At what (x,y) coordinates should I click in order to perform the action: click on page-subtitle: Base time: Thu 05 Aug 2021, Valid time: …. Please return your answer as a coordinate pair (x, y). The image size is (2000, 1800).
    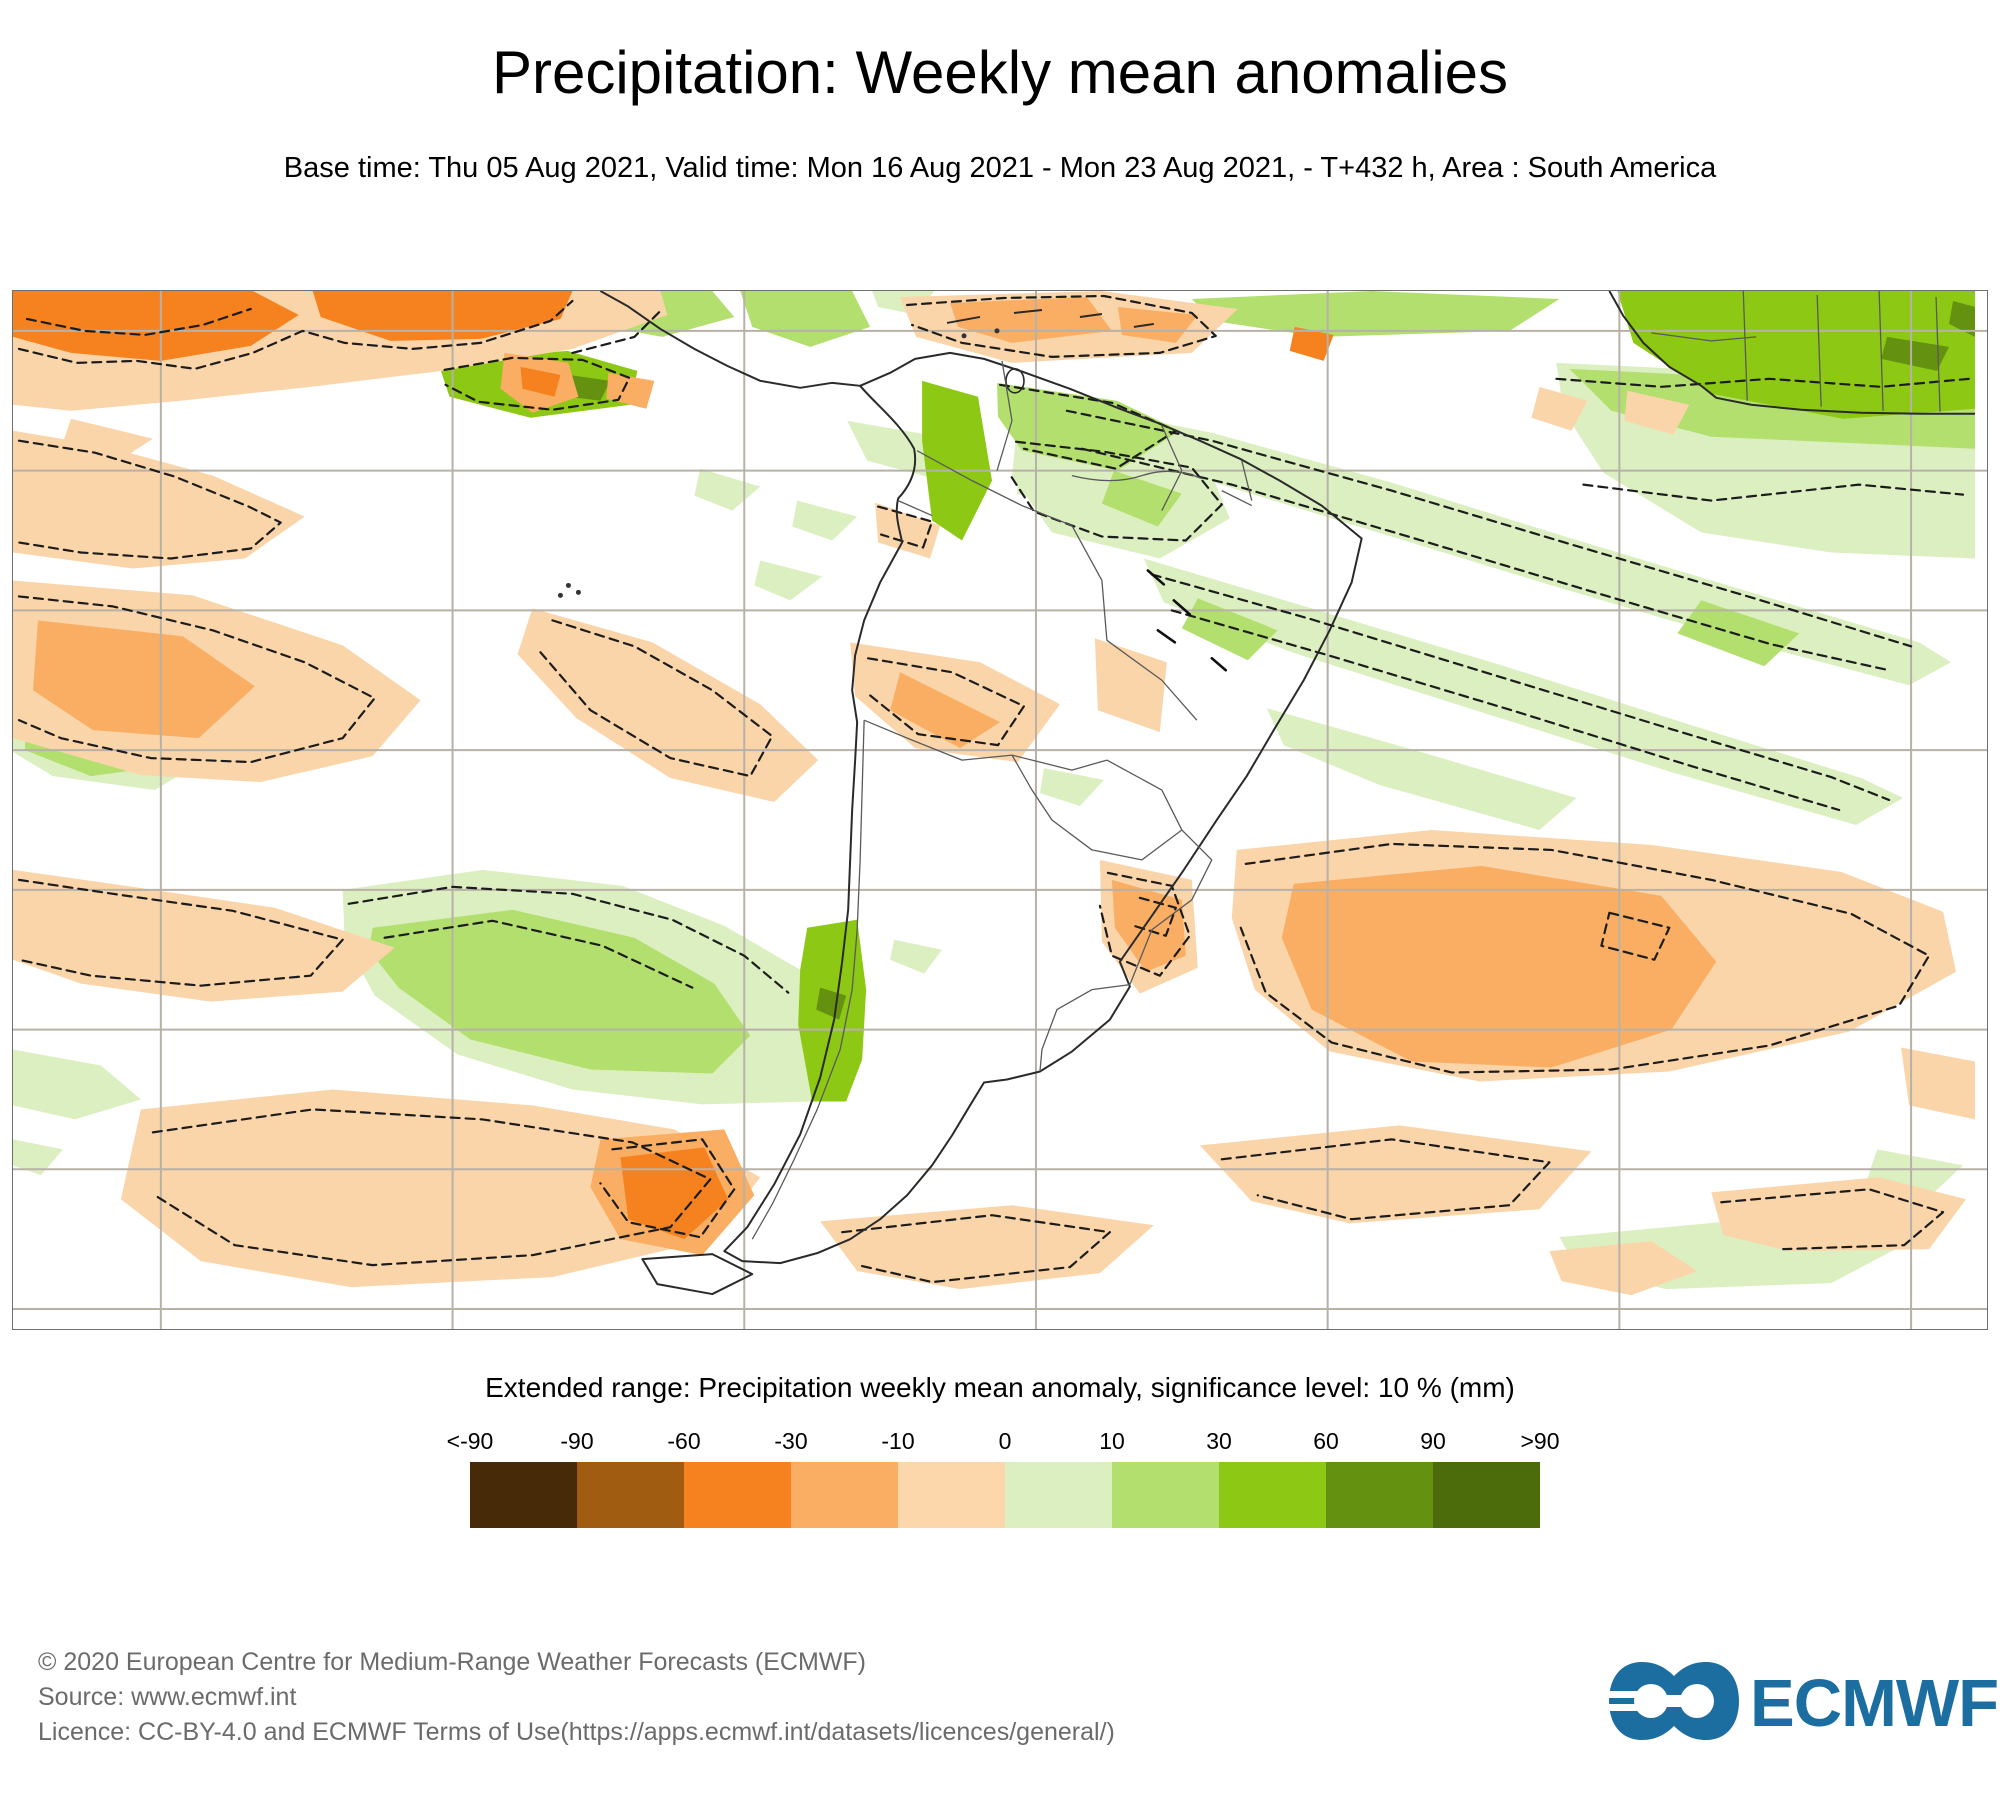
    Looking at the image, I should click on (1000, 168).